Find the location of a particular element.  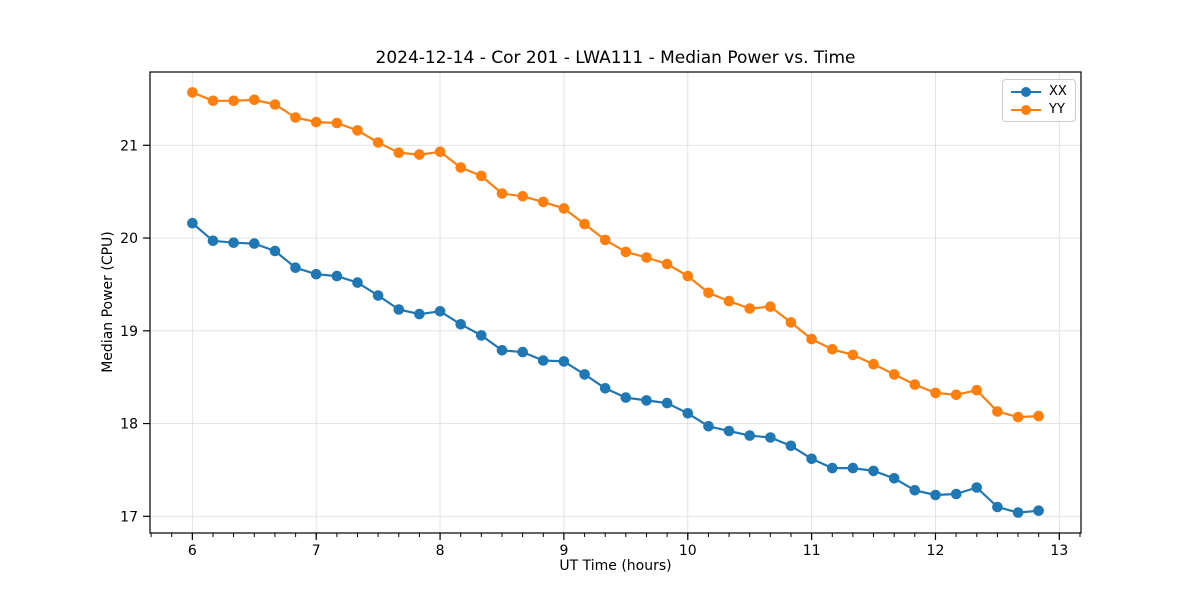

x-tick-label: 8 is located at coordinates (440, 551).